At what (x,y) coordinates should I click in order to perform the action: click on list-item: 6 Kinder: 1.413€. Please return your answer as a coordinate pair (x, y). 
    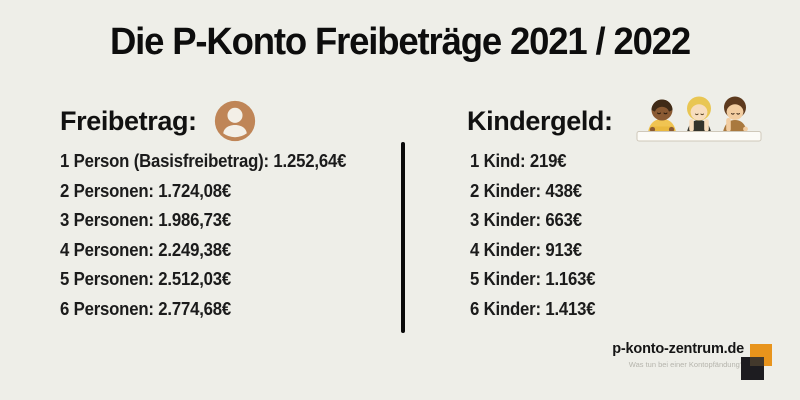
    Looking at the image, I should click on (533, 308).